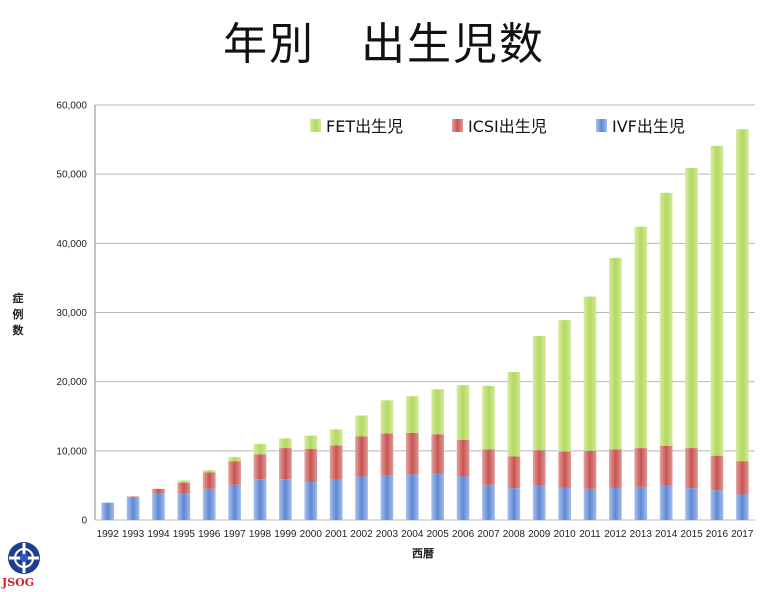 The height and width of the screenshot is (592, 768). I want to click on y-tick-label: 30,000, so click(71, 313).